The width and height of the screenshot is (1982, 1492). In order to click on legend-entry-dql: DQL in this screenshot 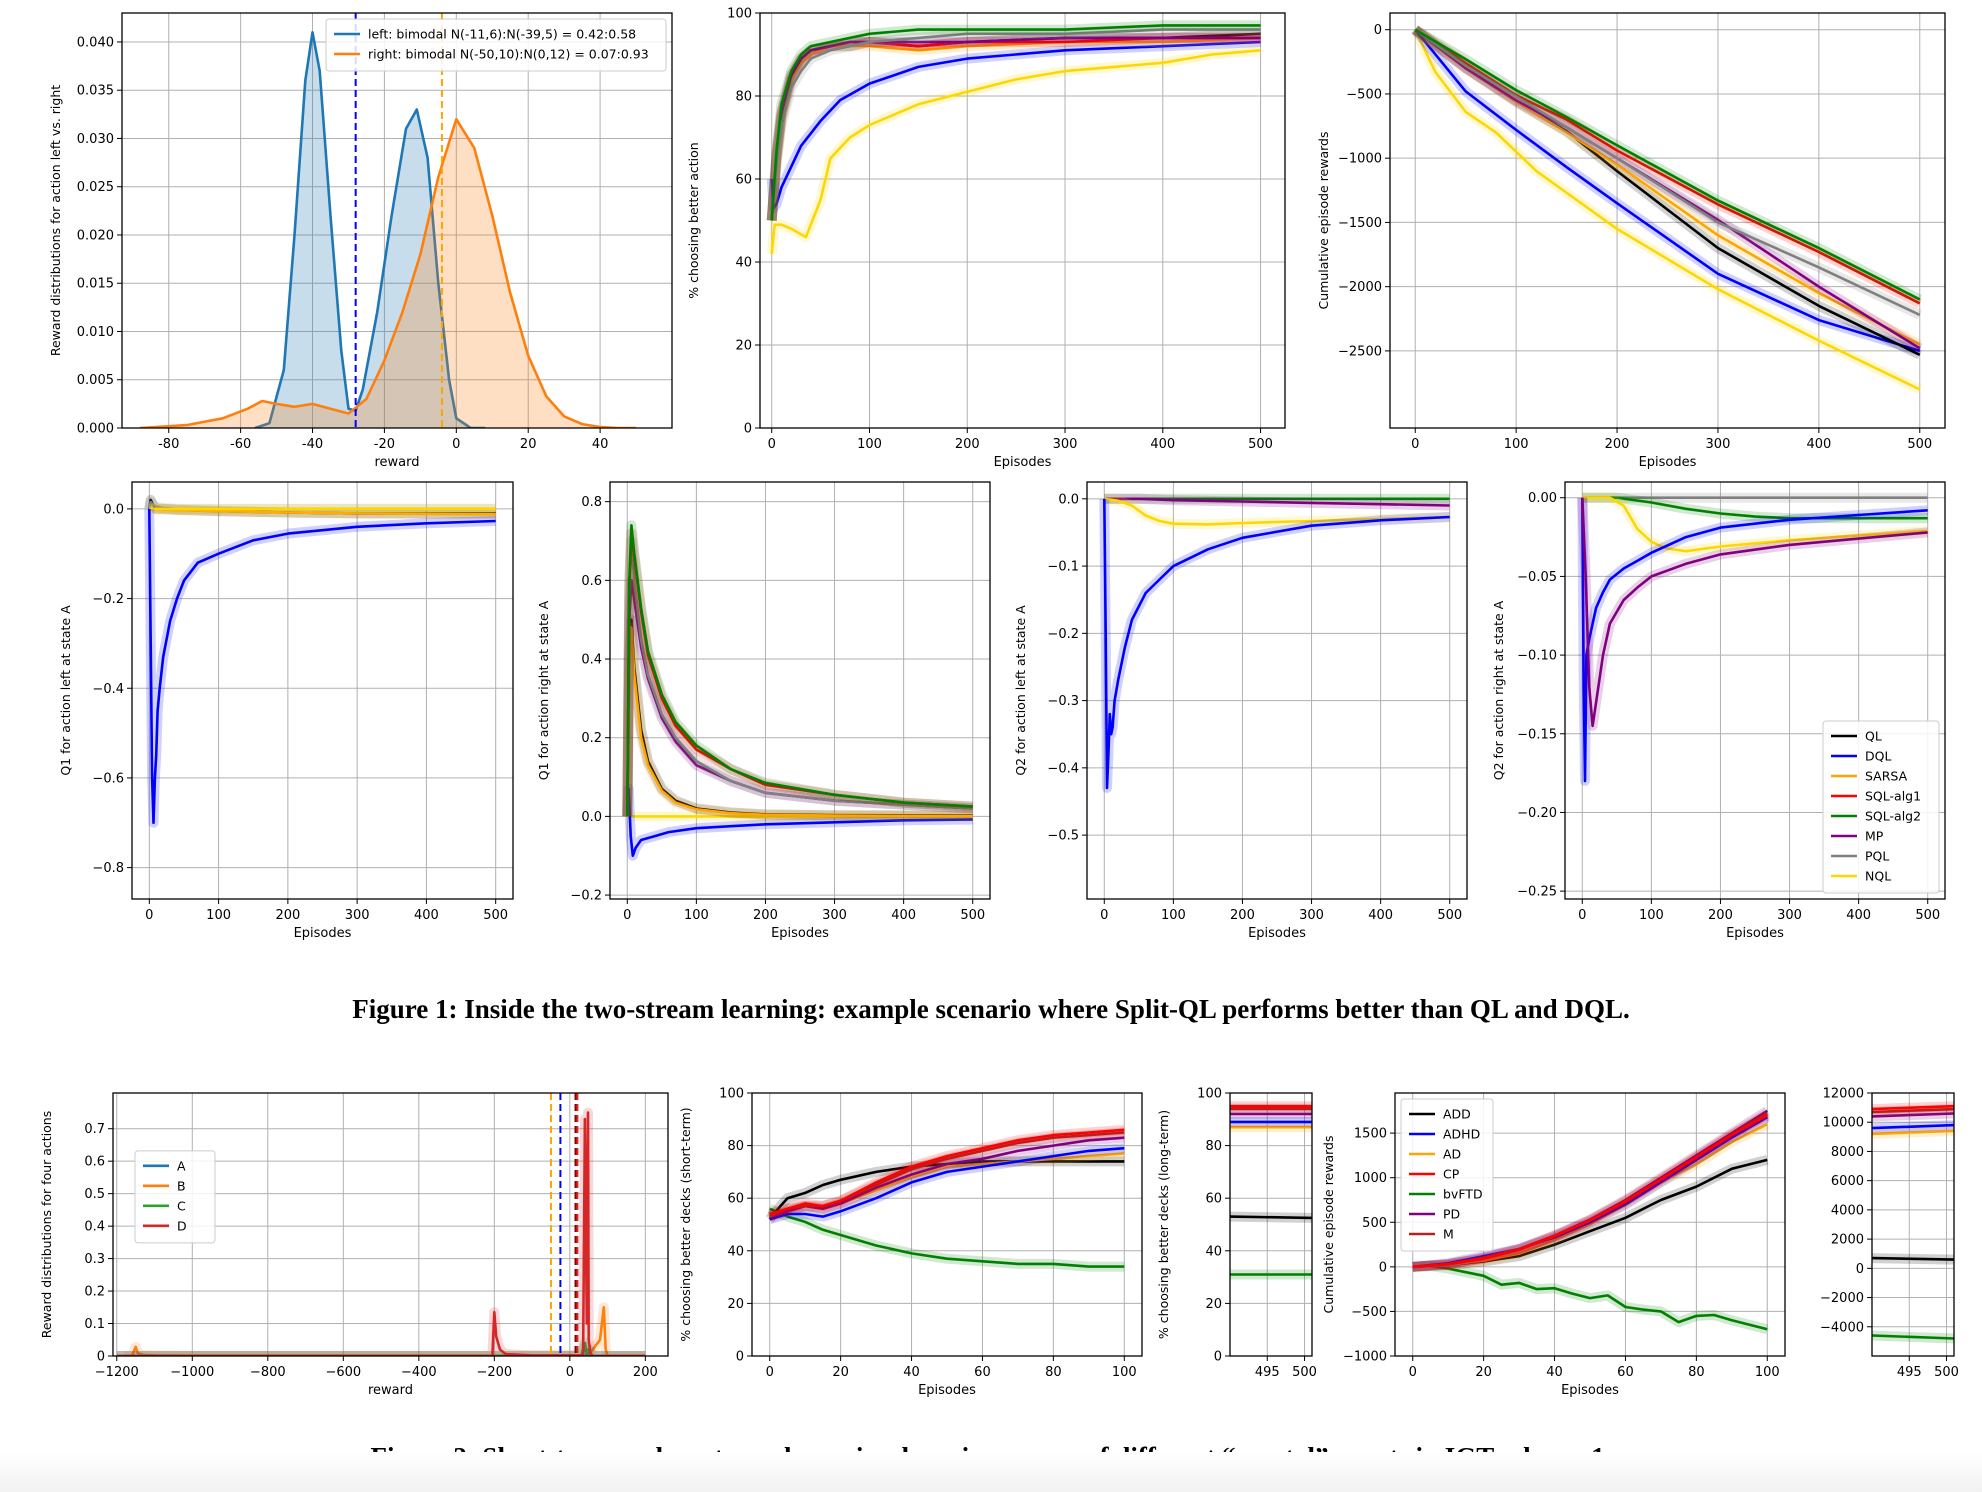, I will do `click(1878, 756)`.